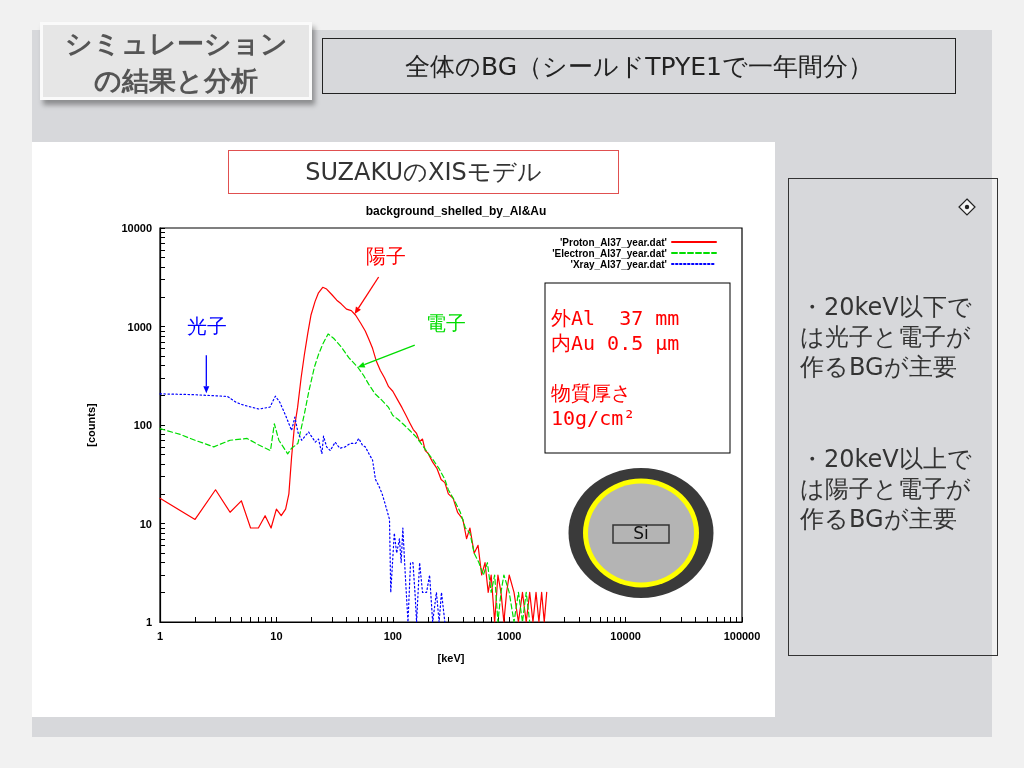 The height and width of the screenshot is (768, 1024). I want to click on shield-diagram: Si, so click(641, 533).